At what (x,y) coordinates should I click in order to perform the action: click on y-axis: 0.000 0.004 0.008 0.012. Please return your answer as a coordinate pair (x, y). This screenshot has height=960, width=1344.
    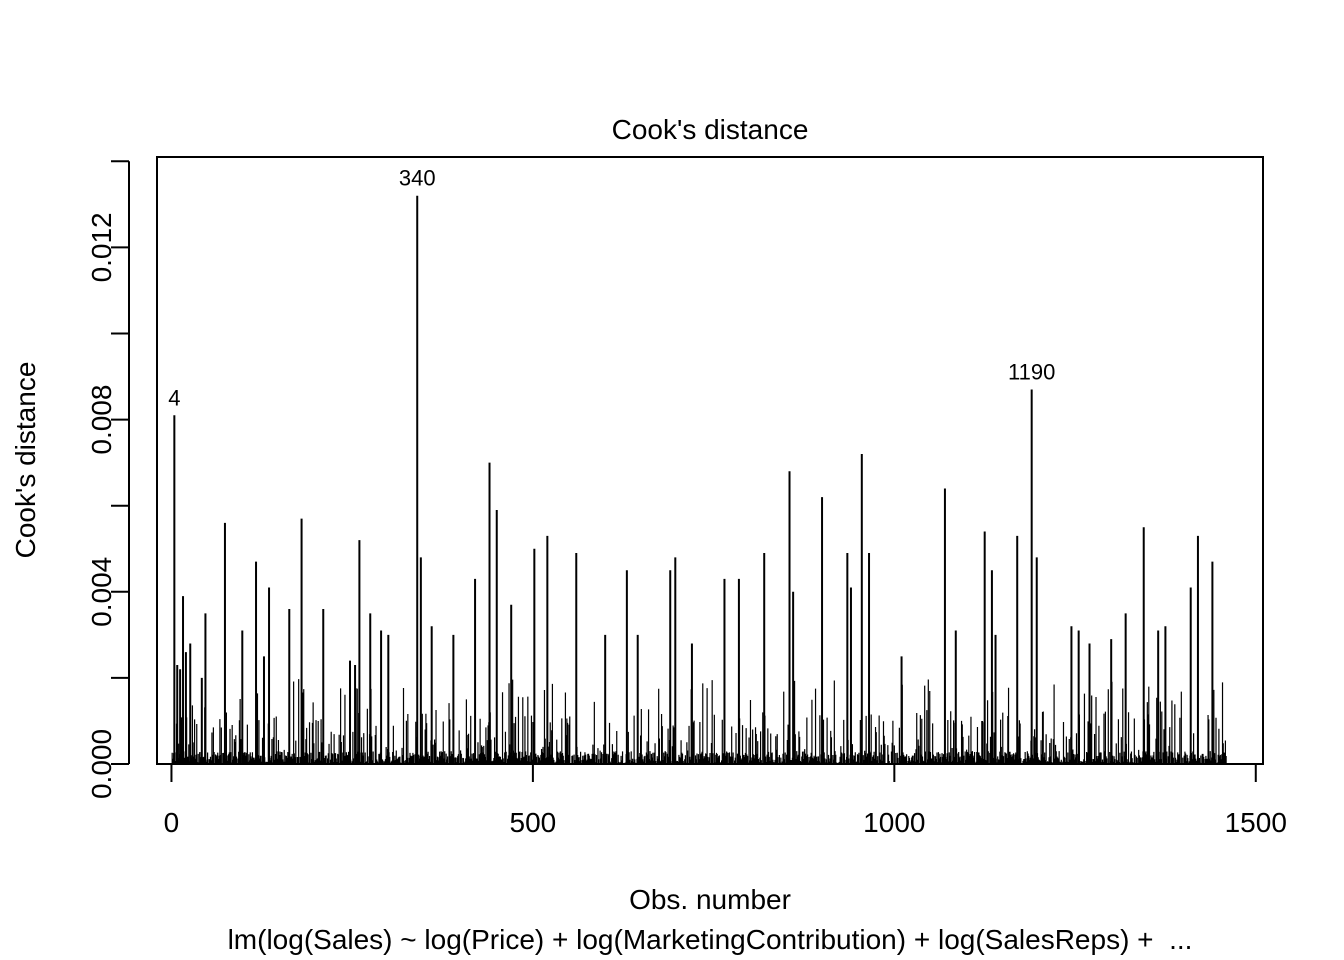
    Looking at the image, I should click on (108, 479).